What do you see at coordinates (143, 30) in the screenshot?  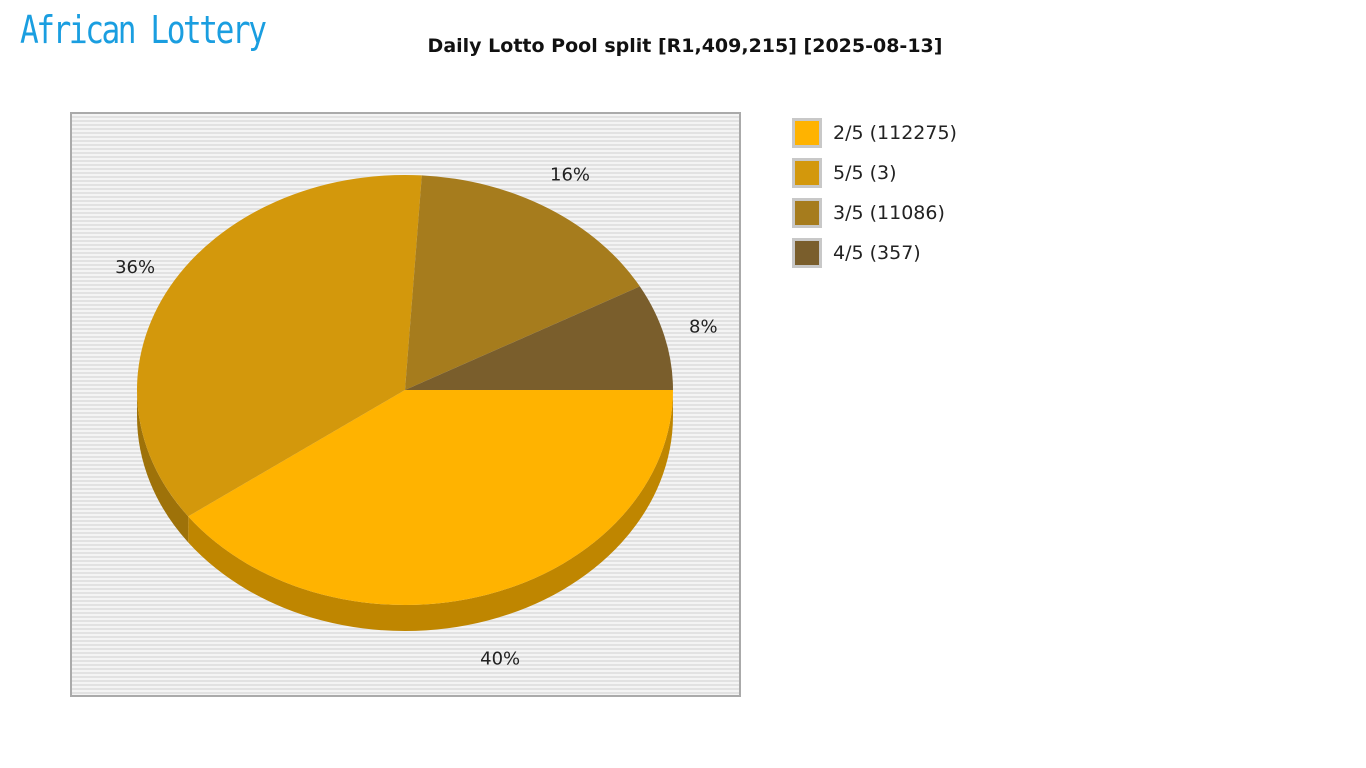 I see `african-lottery-logo: African Lottery` at bounding box center [143, 30].